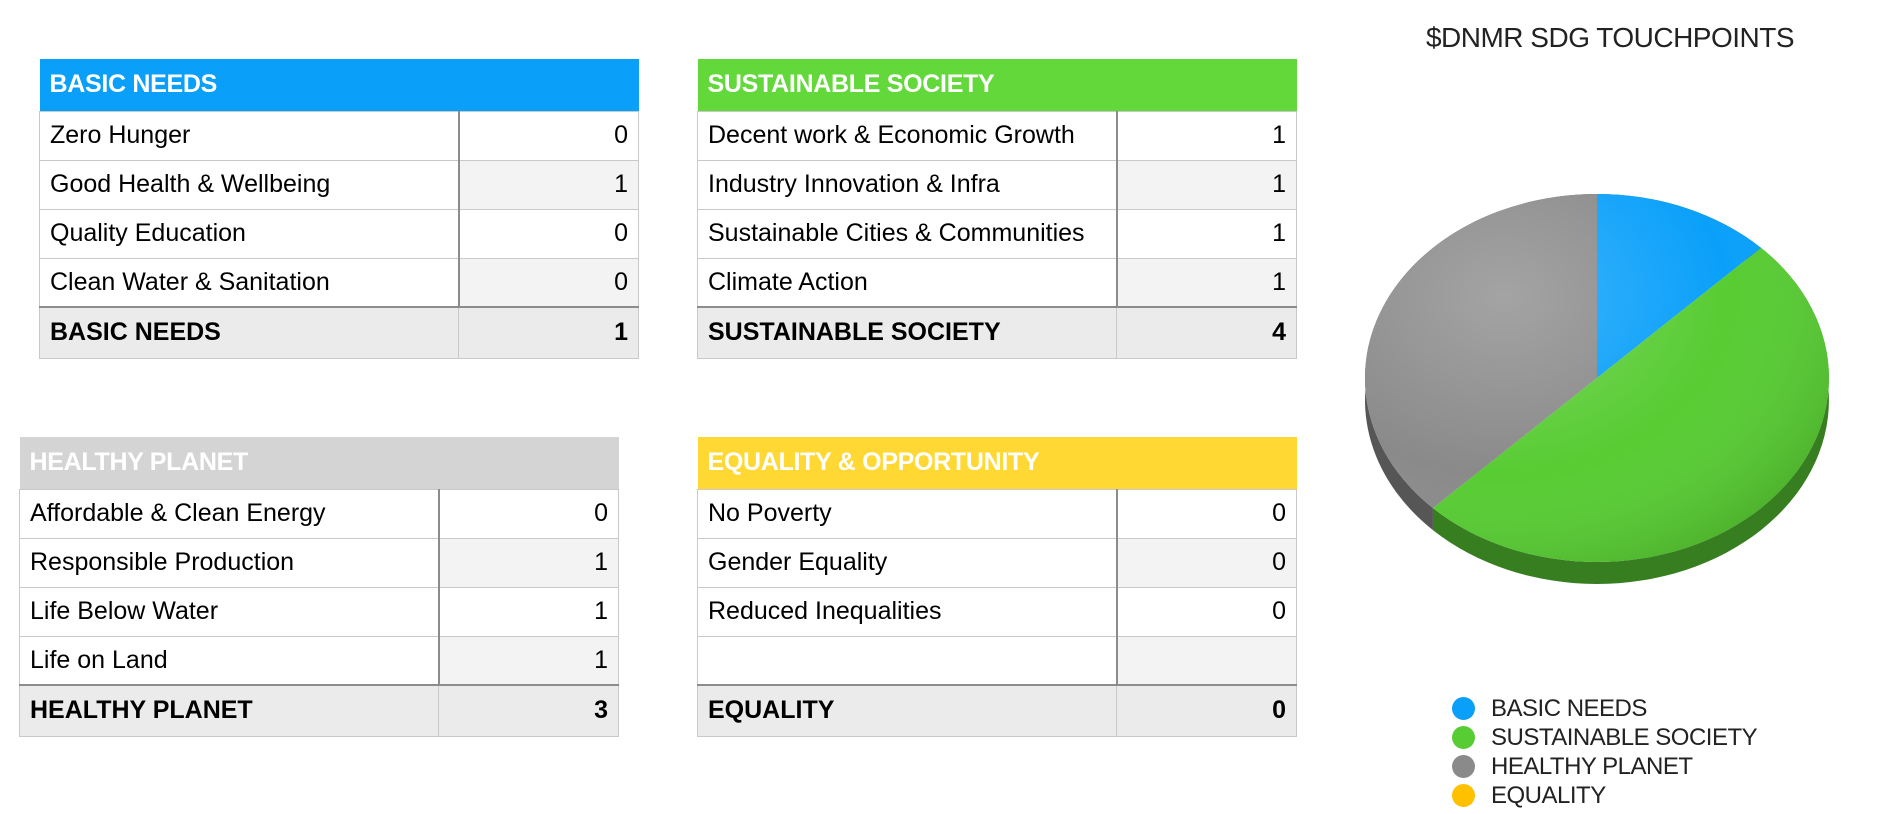 Image resolution: width=1882 pixels, height=814 pixels. What do you see at coordinates (249, 135) in the screenshot?
I see `row-label: Zero Hunger` at bounding box center [249, 135].